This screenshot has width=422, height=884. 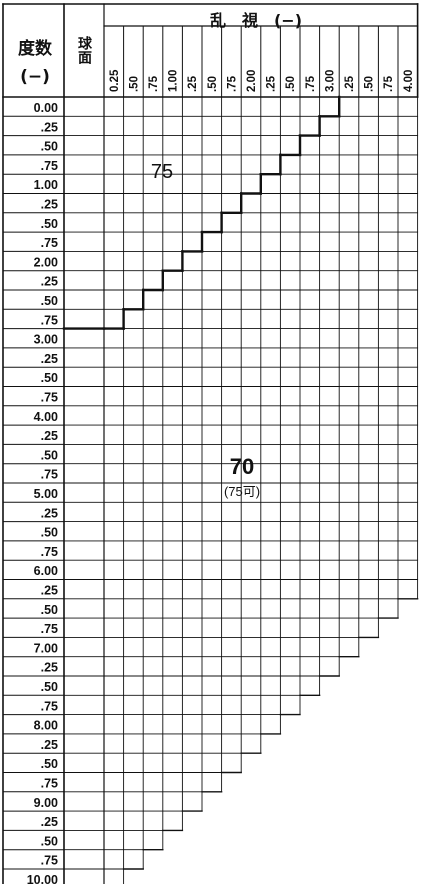 I want to click on sphere-power-header: 度数, so click(x=35, y=48).